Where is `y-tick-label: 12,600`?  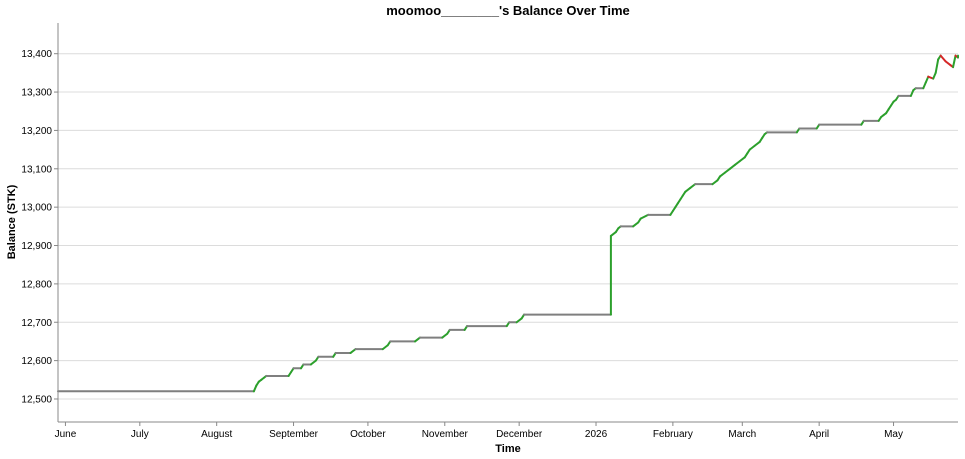 y-tick-label: 12,600 is located at coordinates (36, 361).